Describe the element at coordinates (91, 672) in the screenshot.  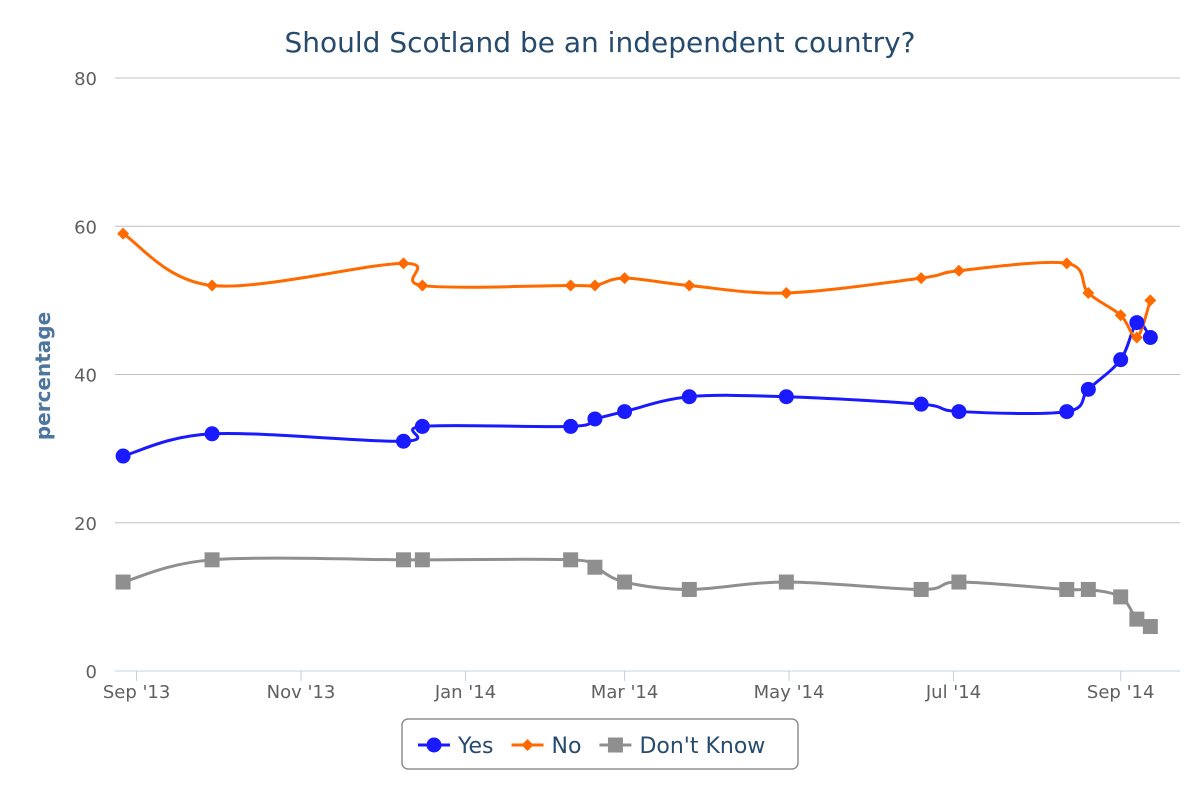
I see `y-tick-label: 0` at that location.